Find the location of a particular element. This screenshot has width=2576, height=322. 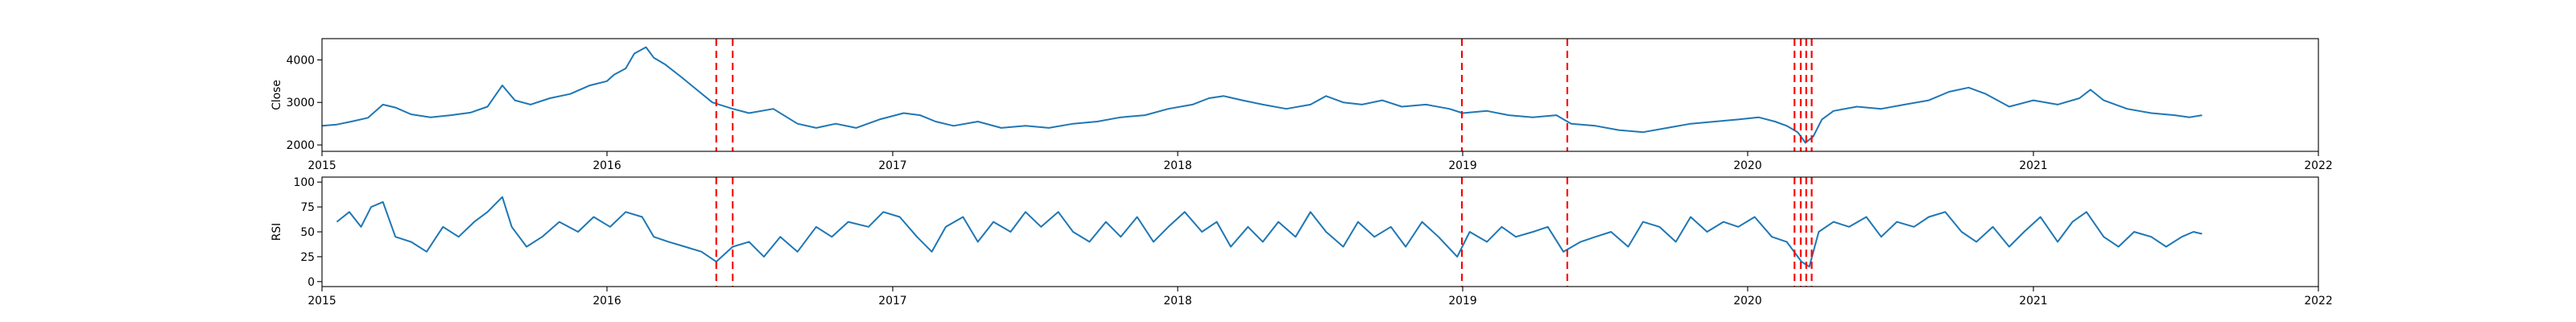

y-tick-label: 3000 is located at coordinates (301, 103).